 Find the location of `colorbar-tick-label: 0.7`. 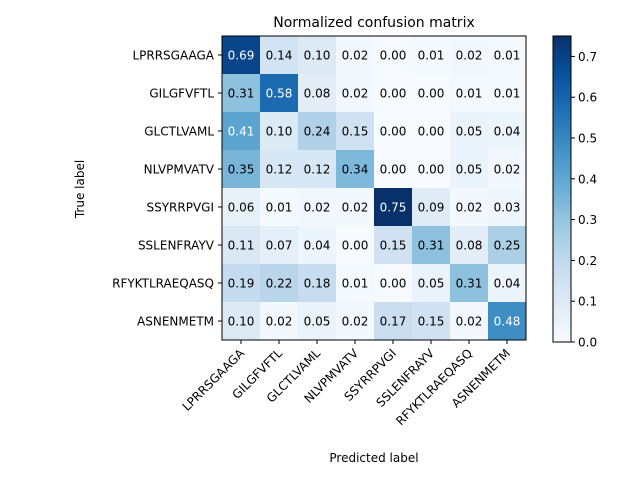

colorbar-tick-label: 0.7 is located at coordinates (587, 57).